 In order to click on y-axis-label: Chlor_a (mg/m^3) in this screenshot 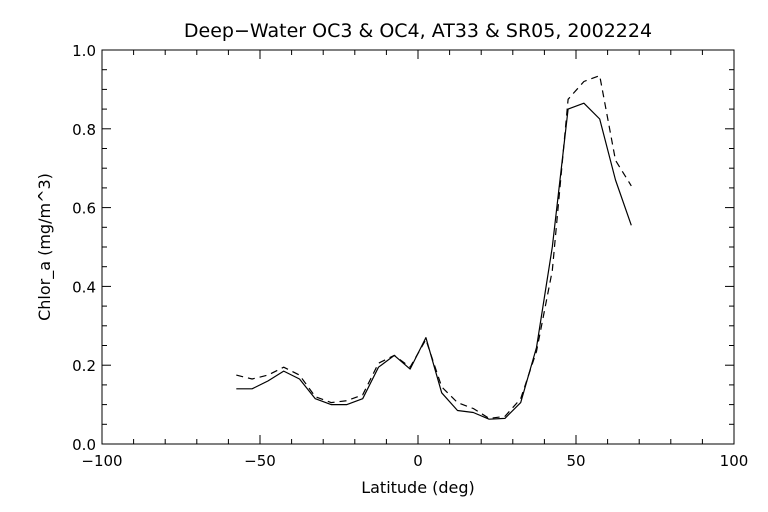, I will do `click(45, 247)`.